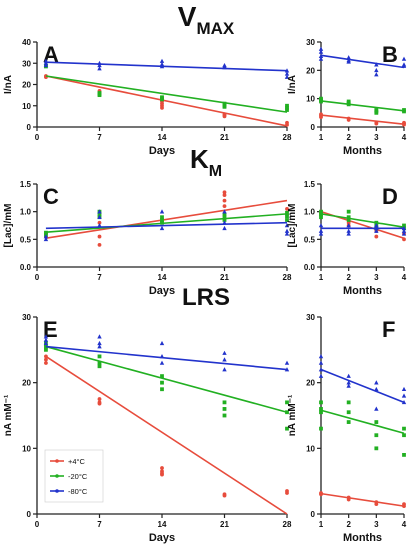 The height and width of the screenshot is (550, 413). Describe the element at coordinates (26, 63) in the screenshot. I see `y-tick-label: 30` at that location.